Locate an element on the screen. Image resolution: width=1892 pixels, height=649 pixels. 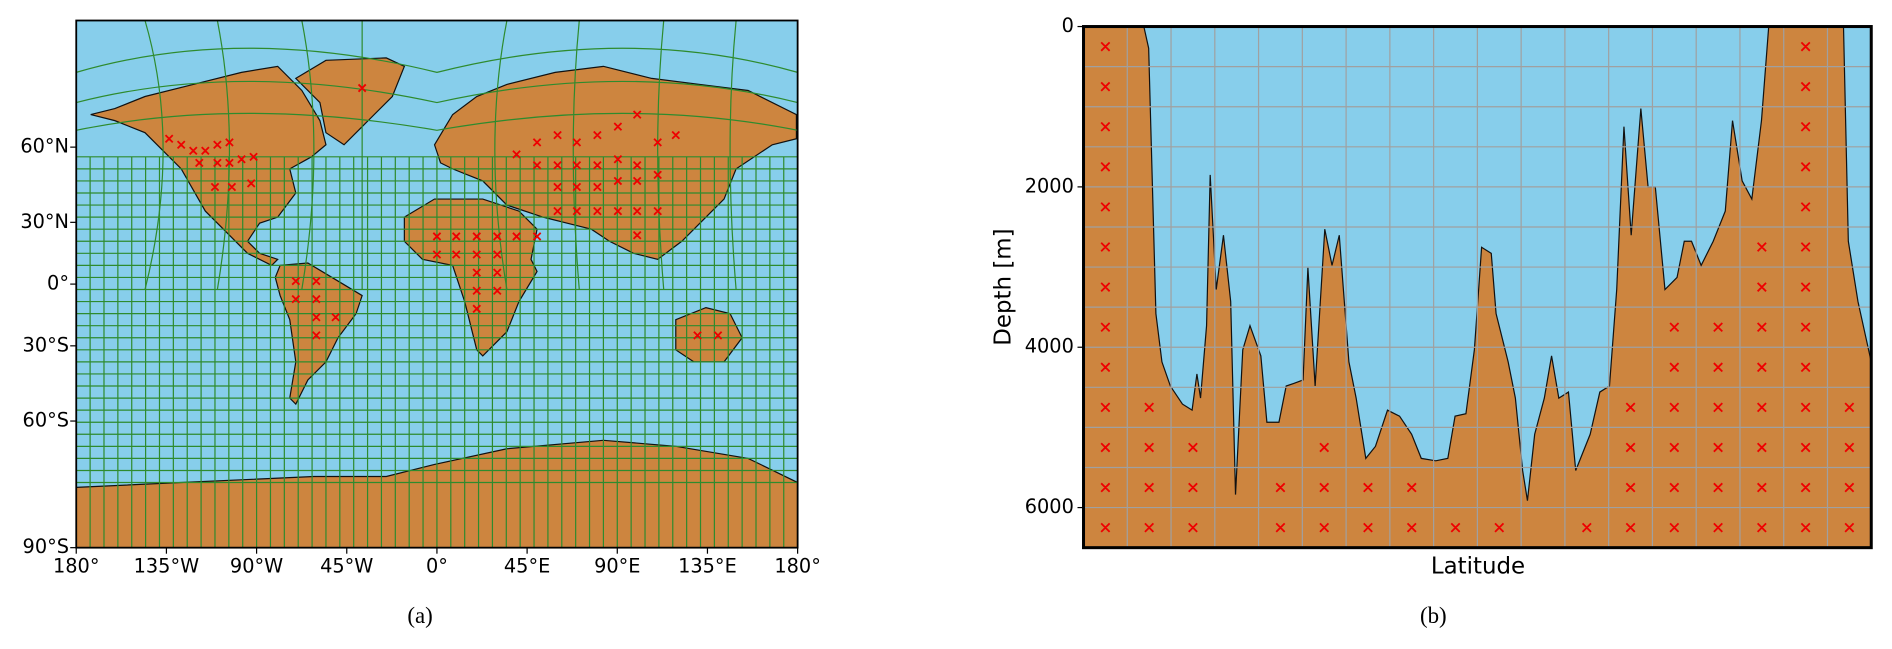
y-tick-label: 60°S is located at coordinates (46, 420).